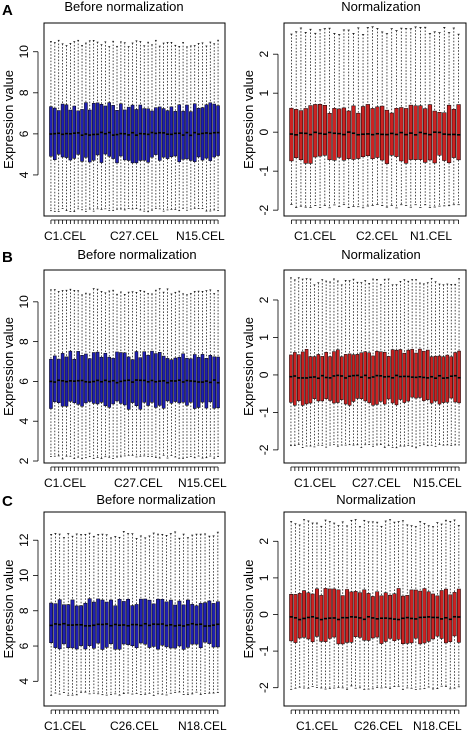 The height and width of the screenshot is (733, 474). I want to click on panel-letter: B, so click(7, 257).